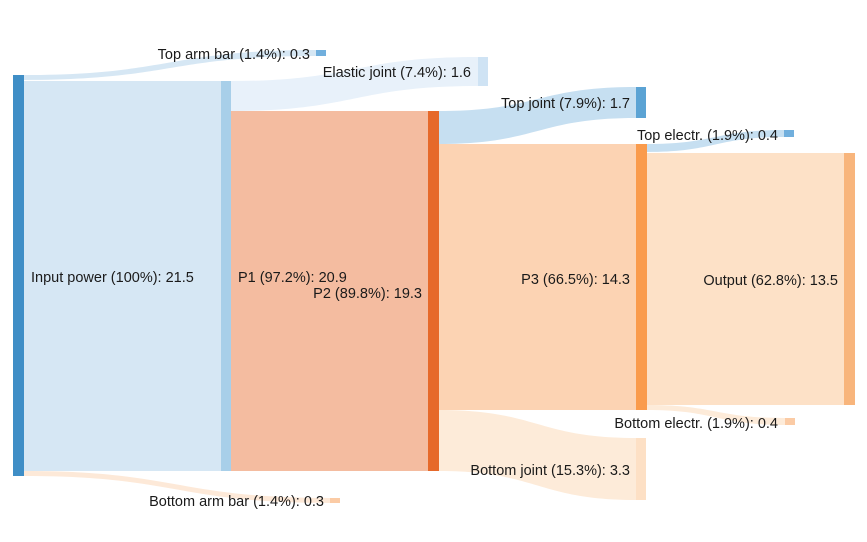  I want to click on link-p2-to-top-joint, so click(537, 115).